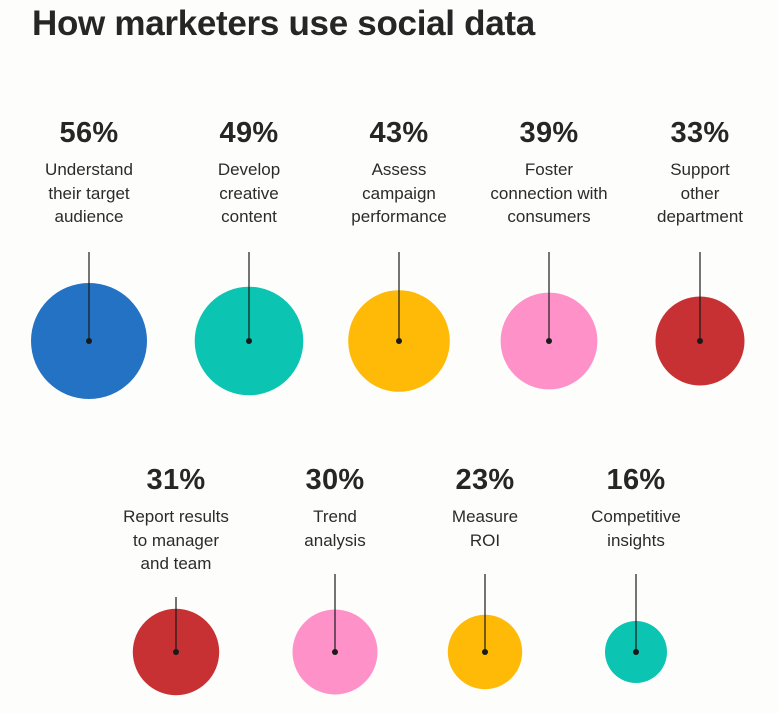  Describe the element at coordinates (335, 652) in the screenshot. I see `center-dot-trend-analysis` at that location.